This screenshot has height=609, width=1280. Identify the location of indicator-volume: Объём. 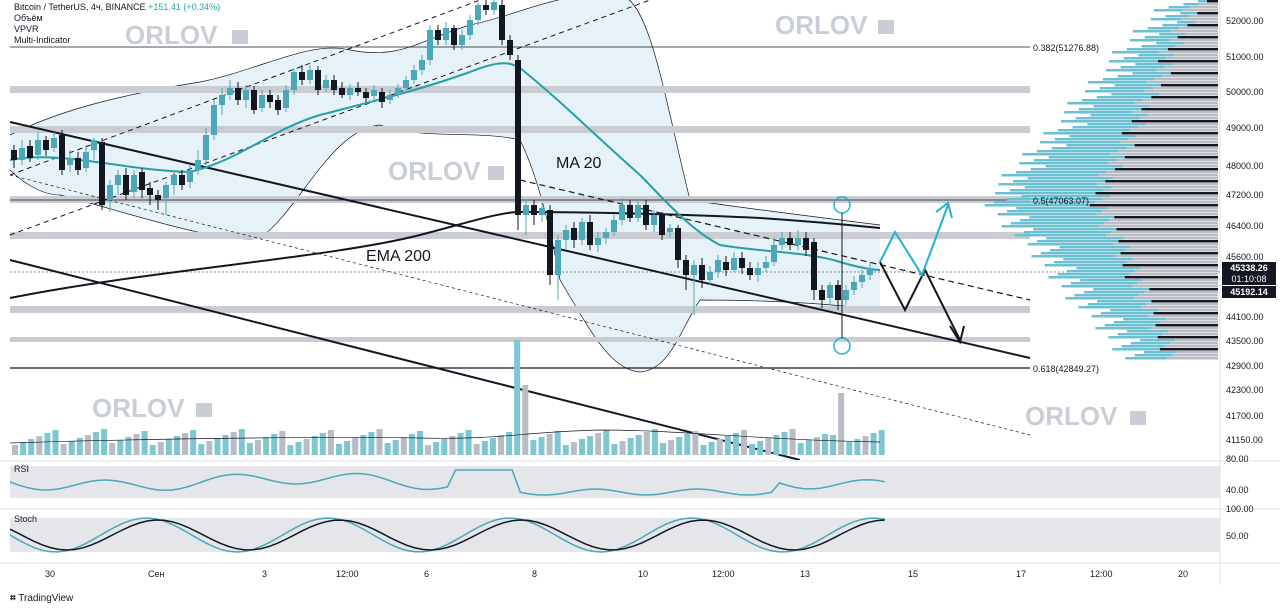
(28, 18).